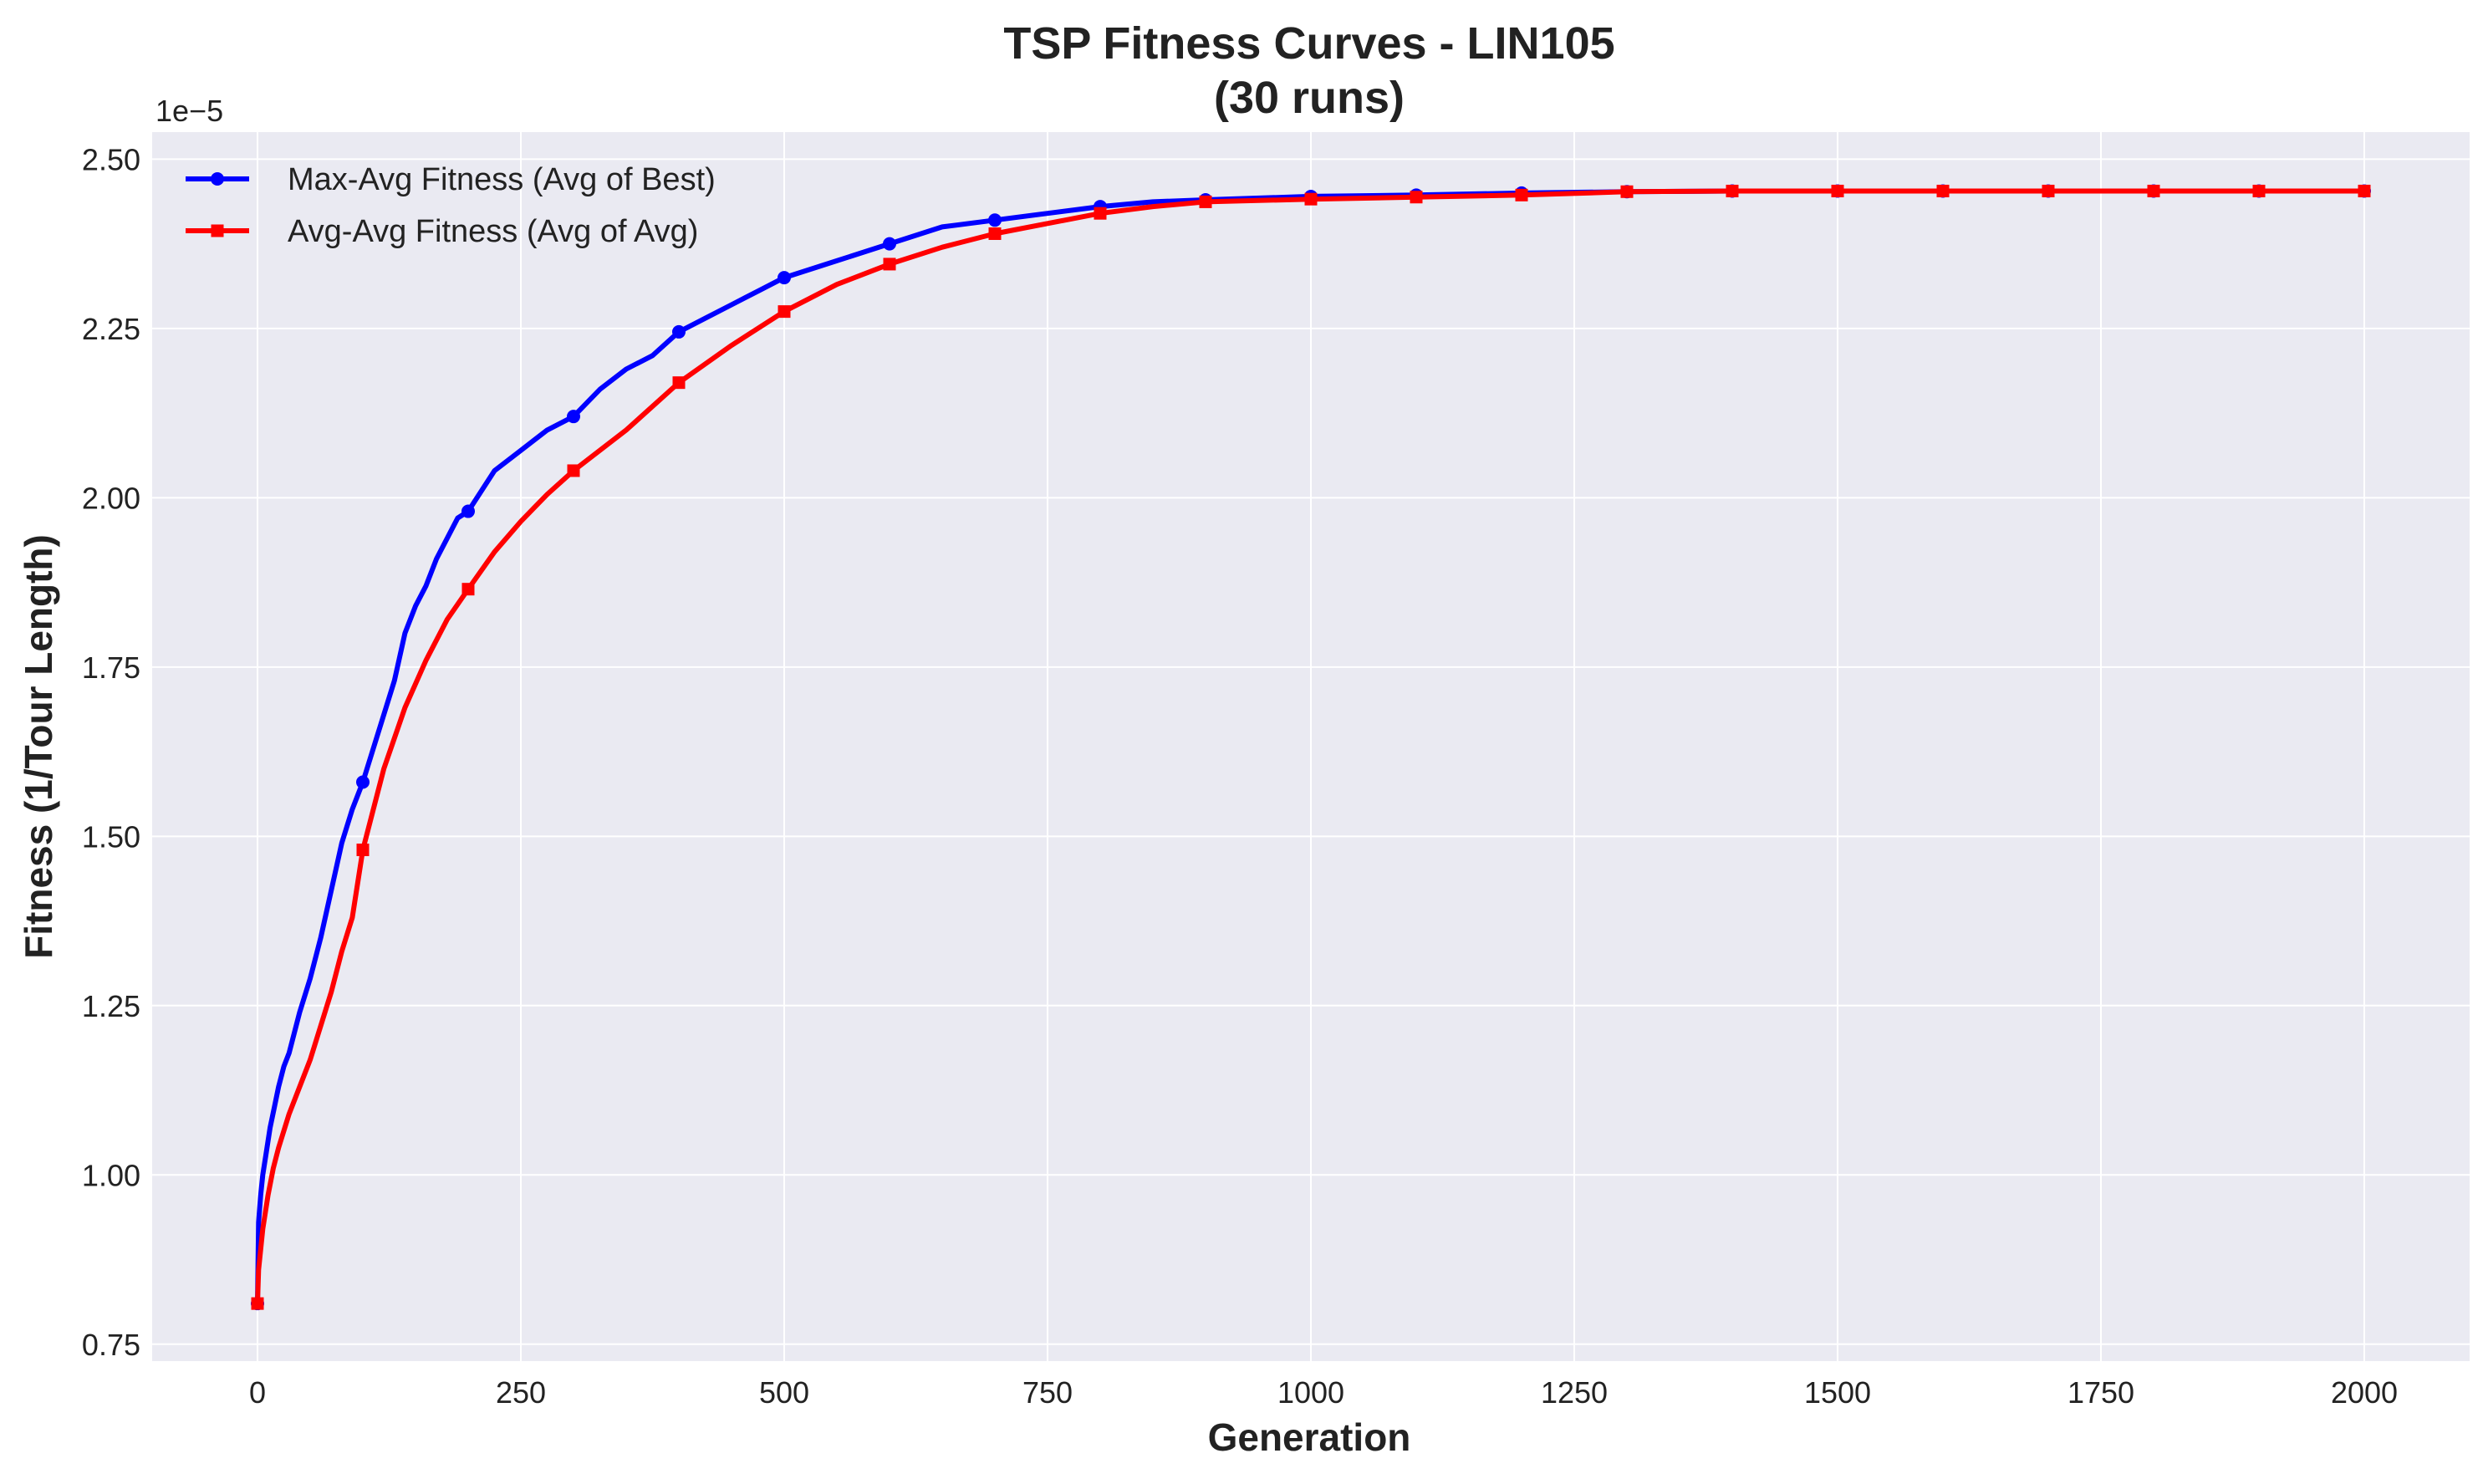 The height and width of the screenshot is (1484, 2483). What do you see at coordinates (38, 746) in the screenshot?
I see `y-axis-label: Fitness (1/Tour Length)` at bounding box center [38, 746].